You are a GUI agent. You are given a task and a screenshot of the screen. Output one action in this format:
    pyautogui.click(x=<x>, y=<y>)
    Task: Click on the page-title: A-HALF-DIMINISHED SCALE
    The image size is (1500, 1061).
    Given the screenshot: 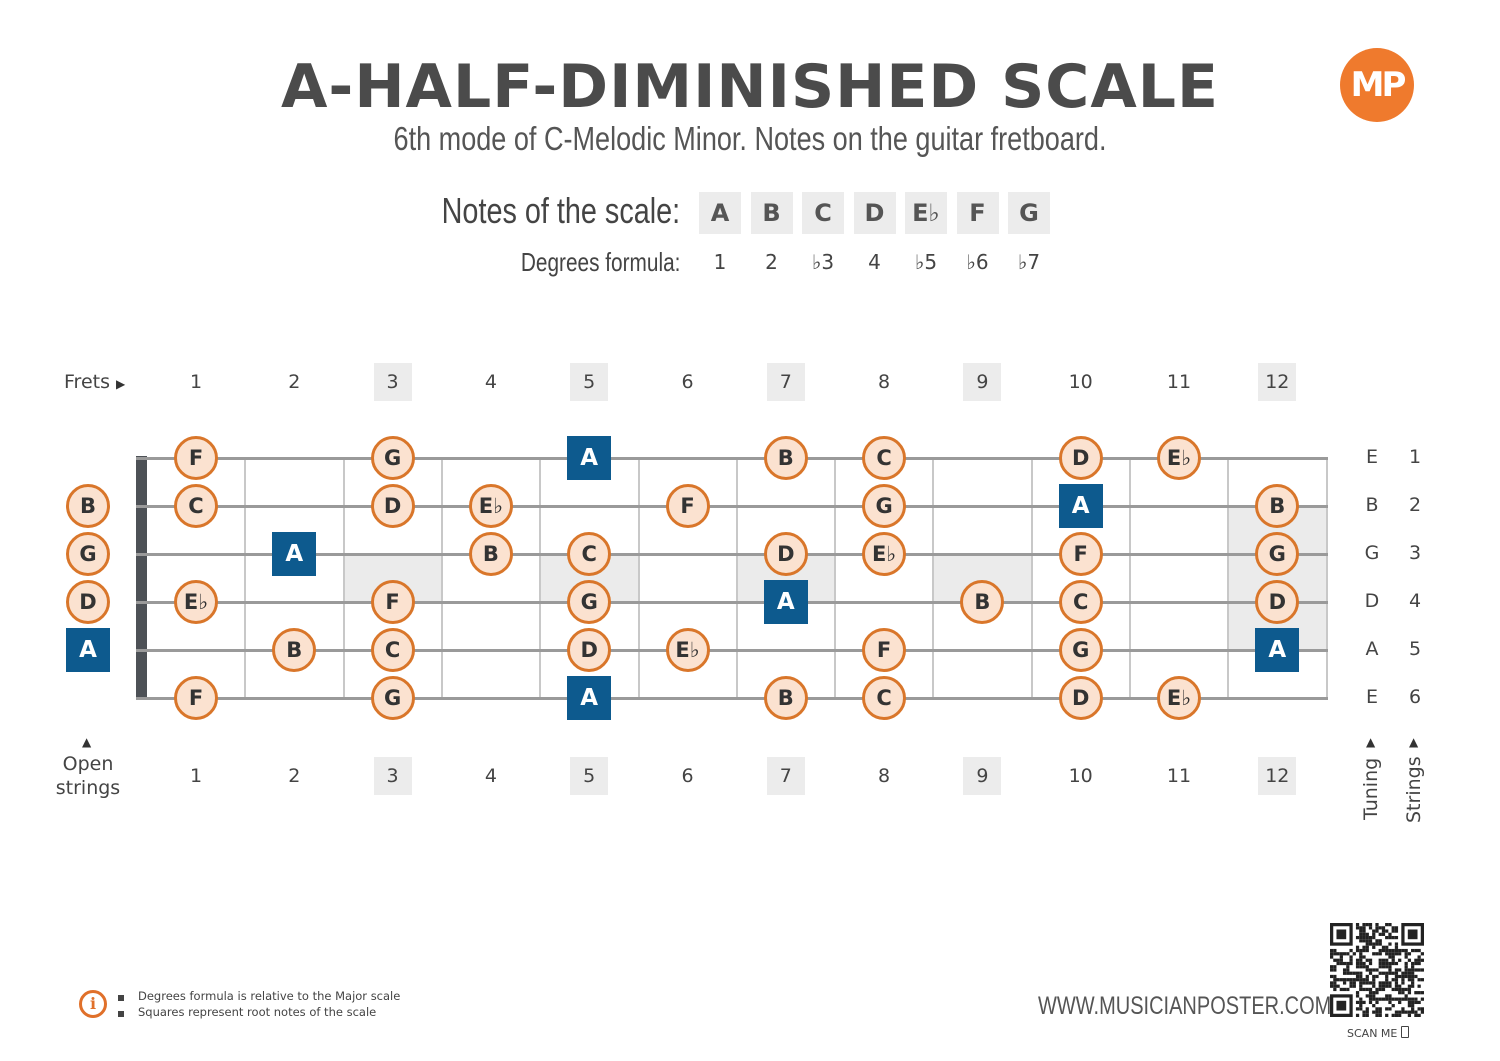 What is the action you would take?
    pyautogui.click(x=750, y=87)
    